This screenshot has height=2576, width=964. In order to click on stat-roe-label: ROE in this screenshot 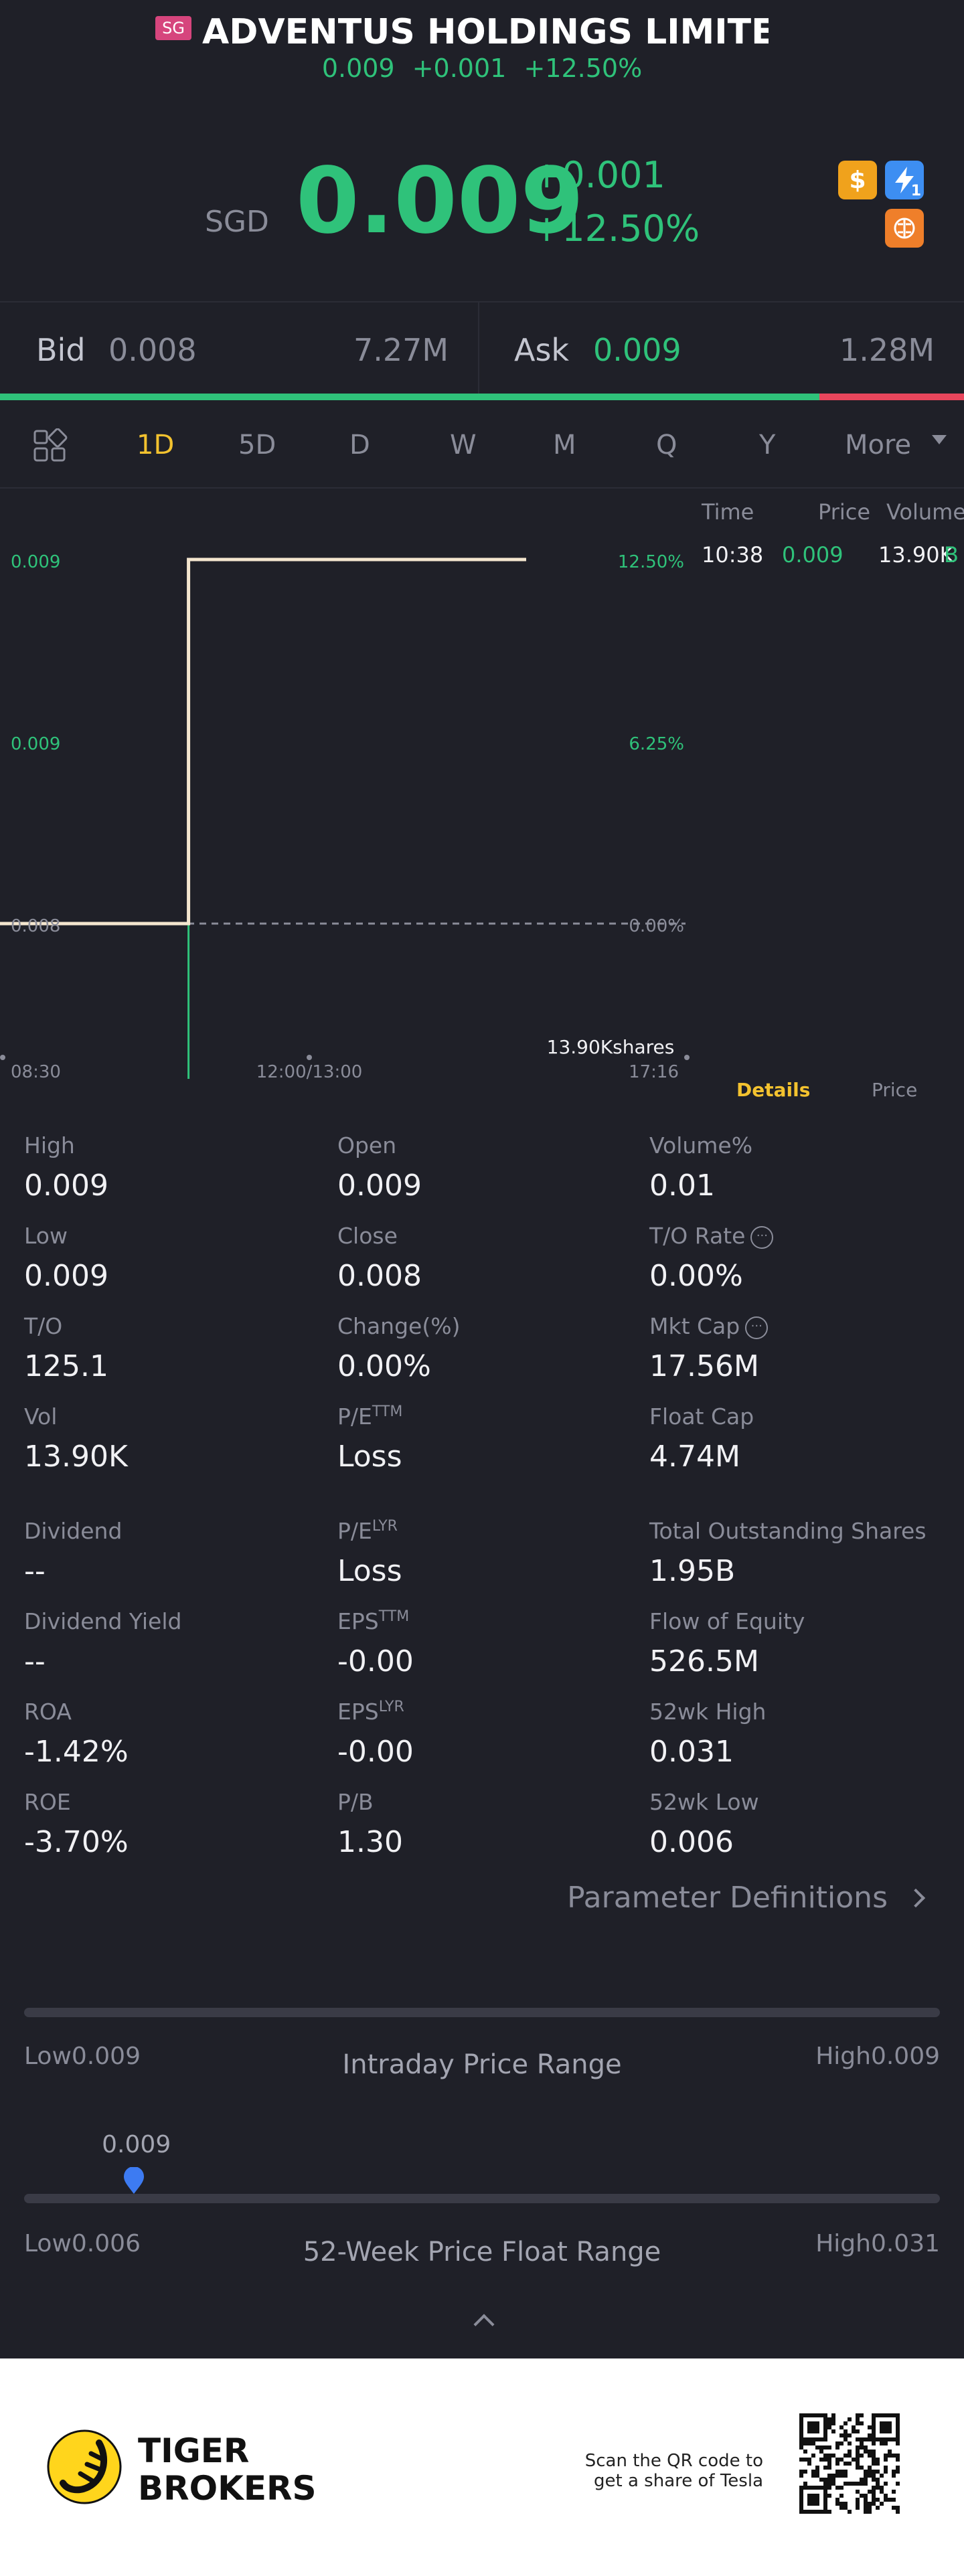, I will do `click(47, 1802)`.